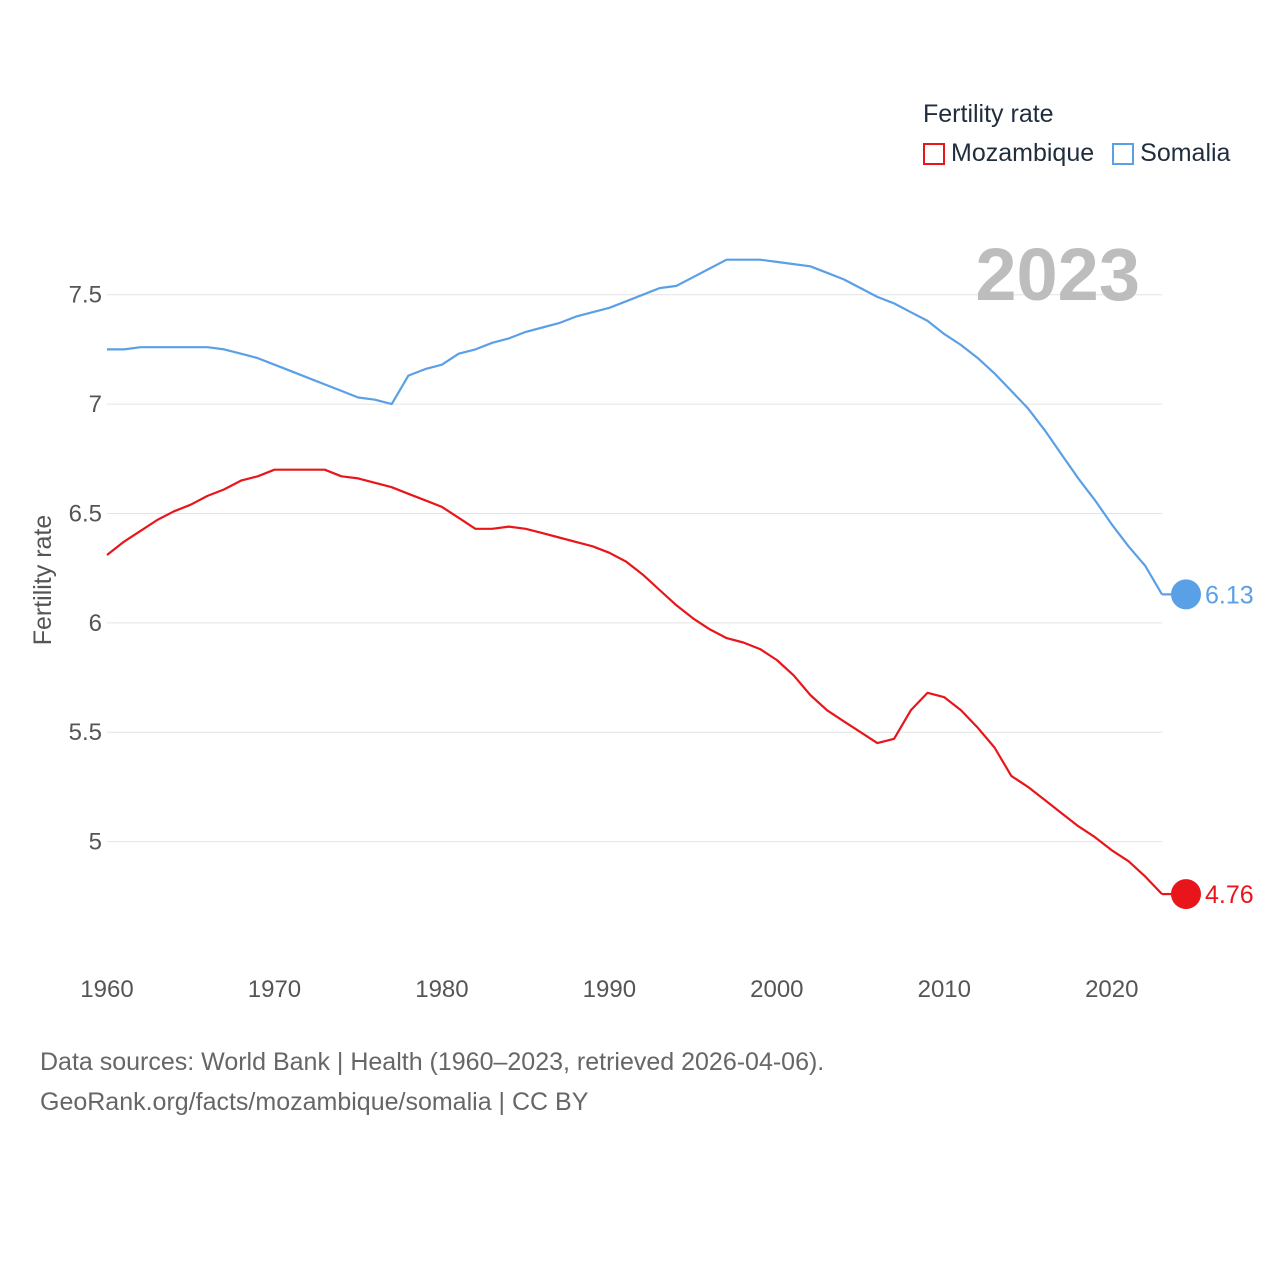 This screenshot has width=1280, height=1280. I want to click on end-value-label-somalia: 6.13, so click(1229, 595).